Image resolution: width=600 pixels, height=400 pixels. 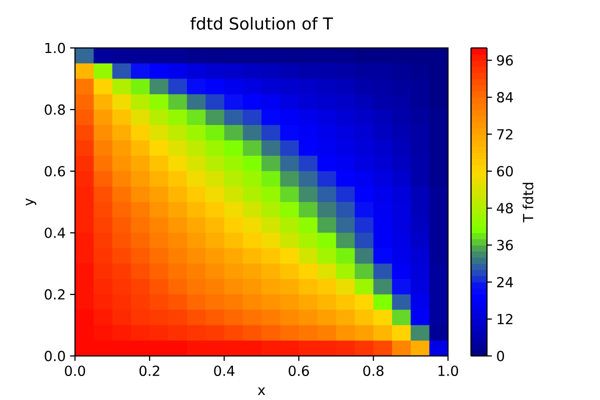 What do you see at coordinates (528, 202) in the screenshot?
I see `color-bar-title: T fdtd` at bounding box center [528, 202].